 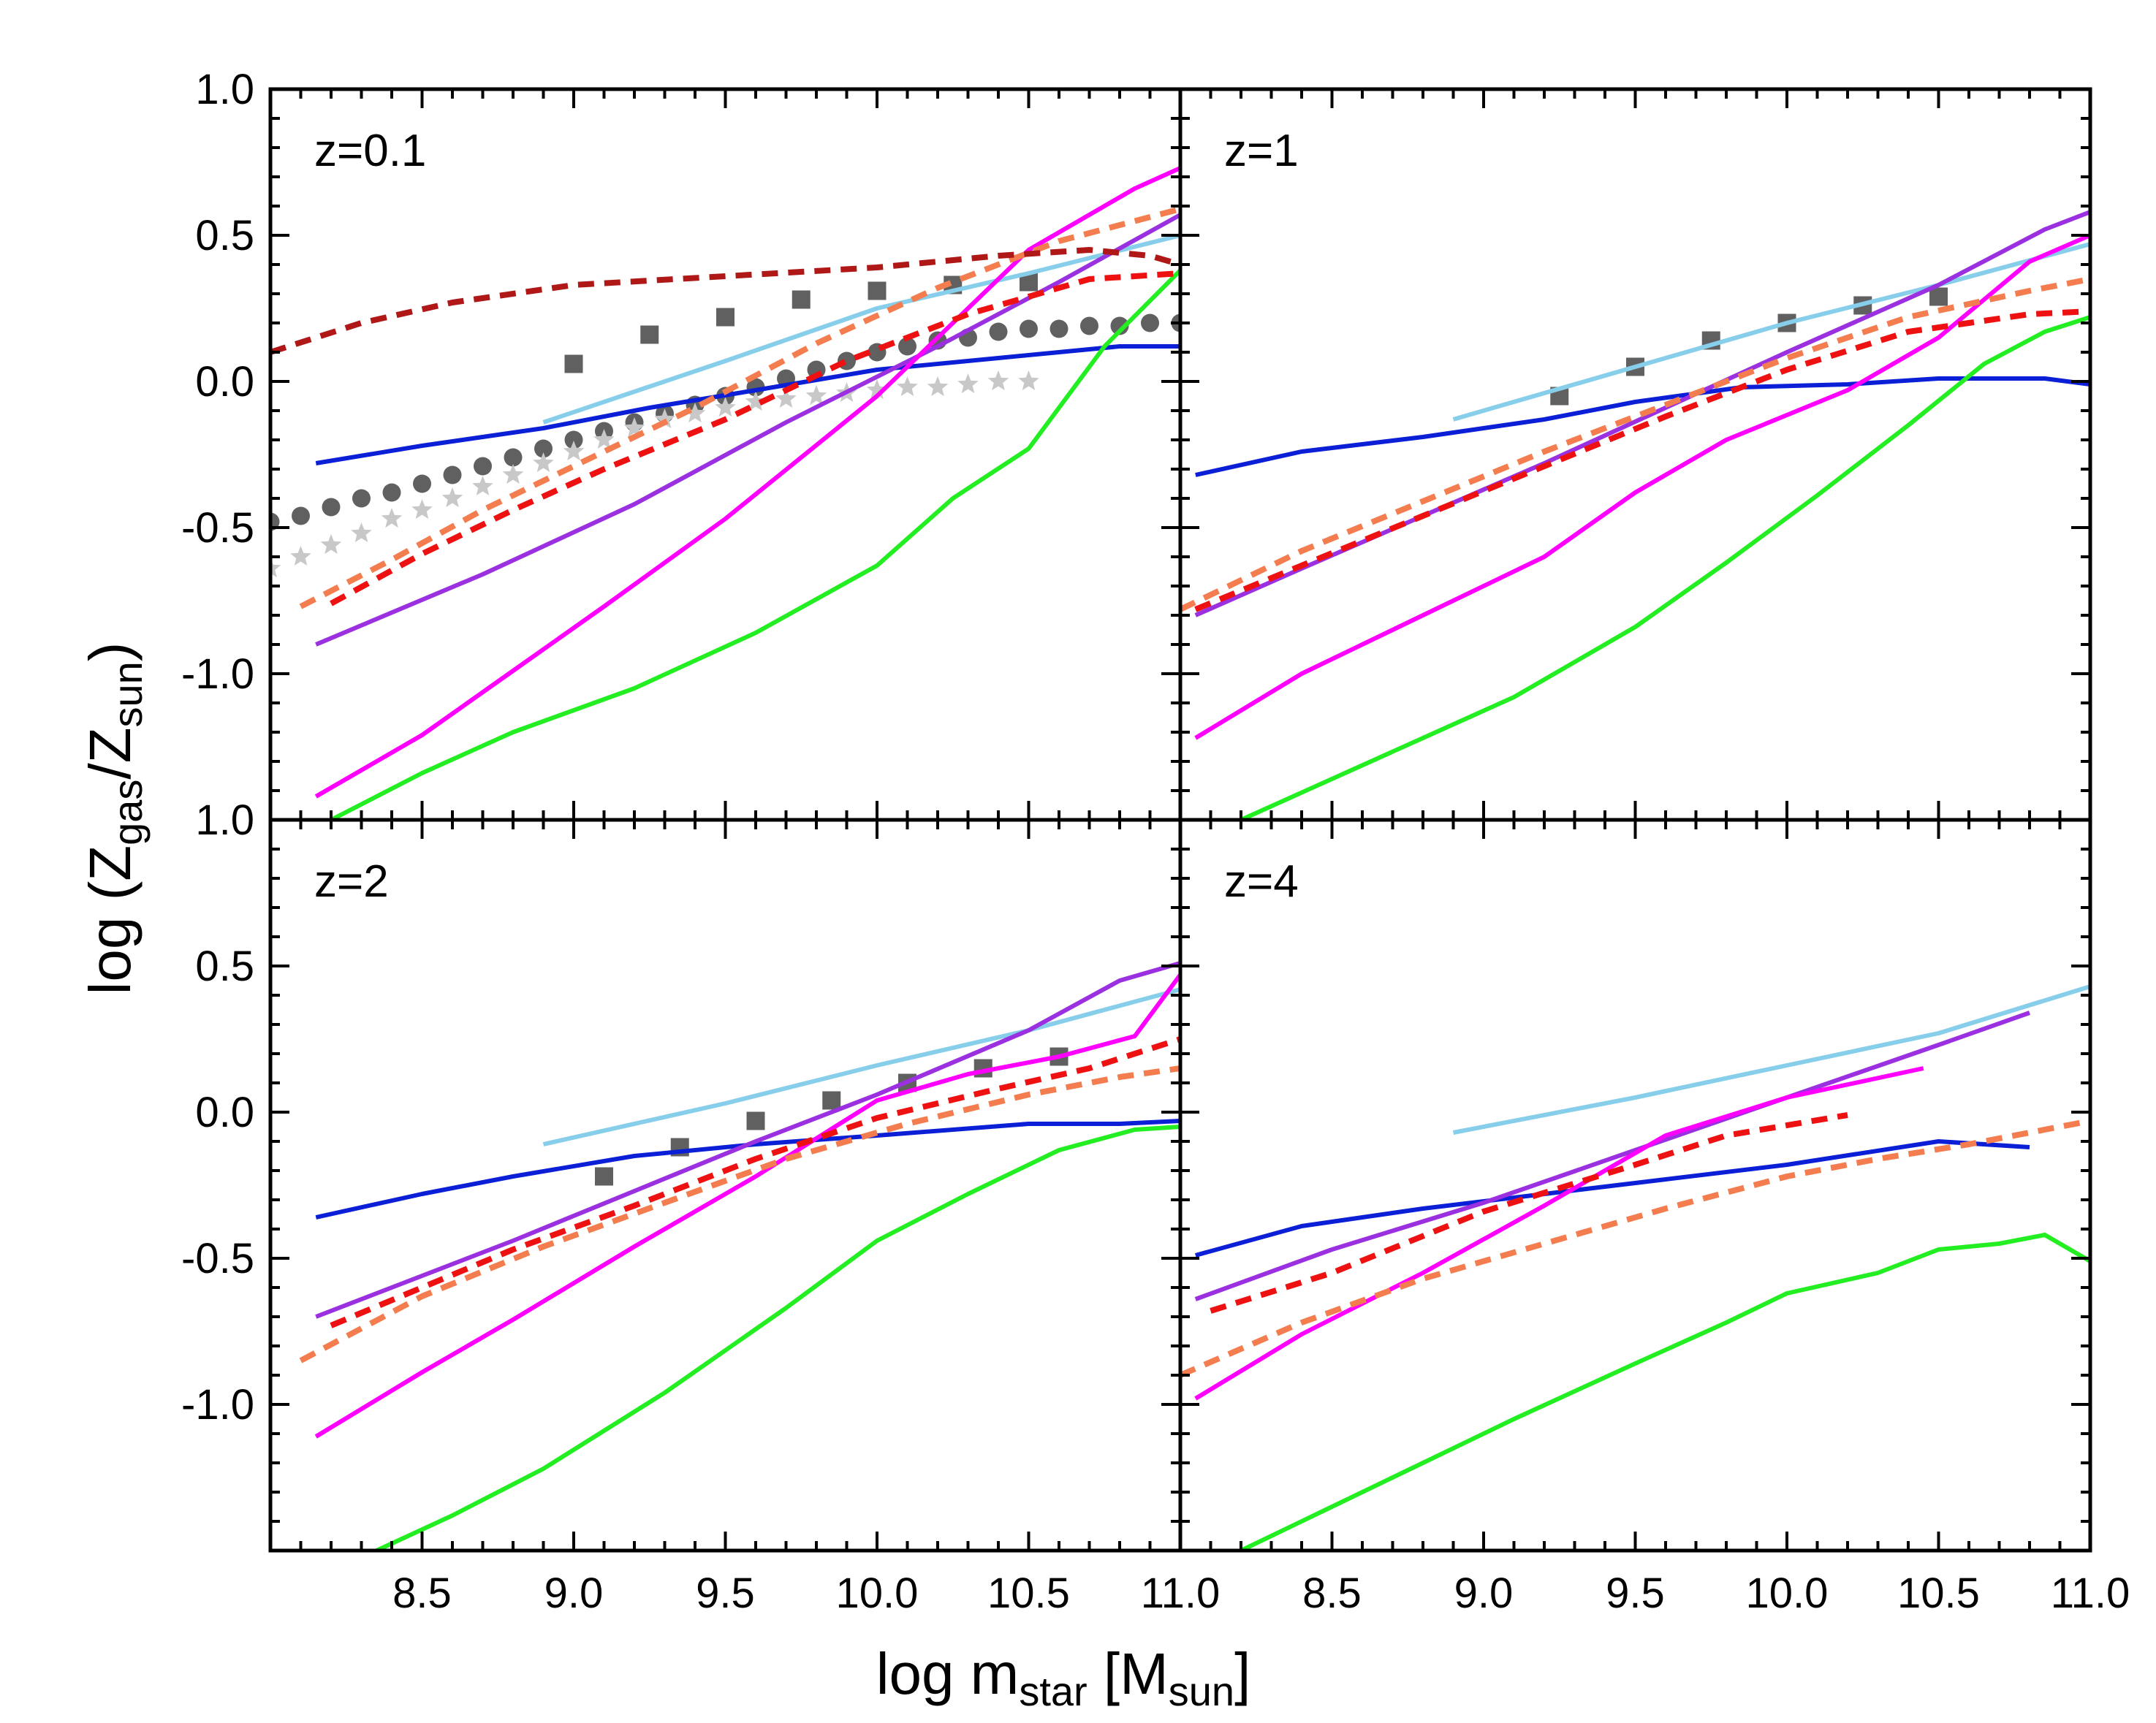 What do you see at coordinates (655, 474) in the screenshot?
I see `marker-group-stars` at bounding box center [655, 474].